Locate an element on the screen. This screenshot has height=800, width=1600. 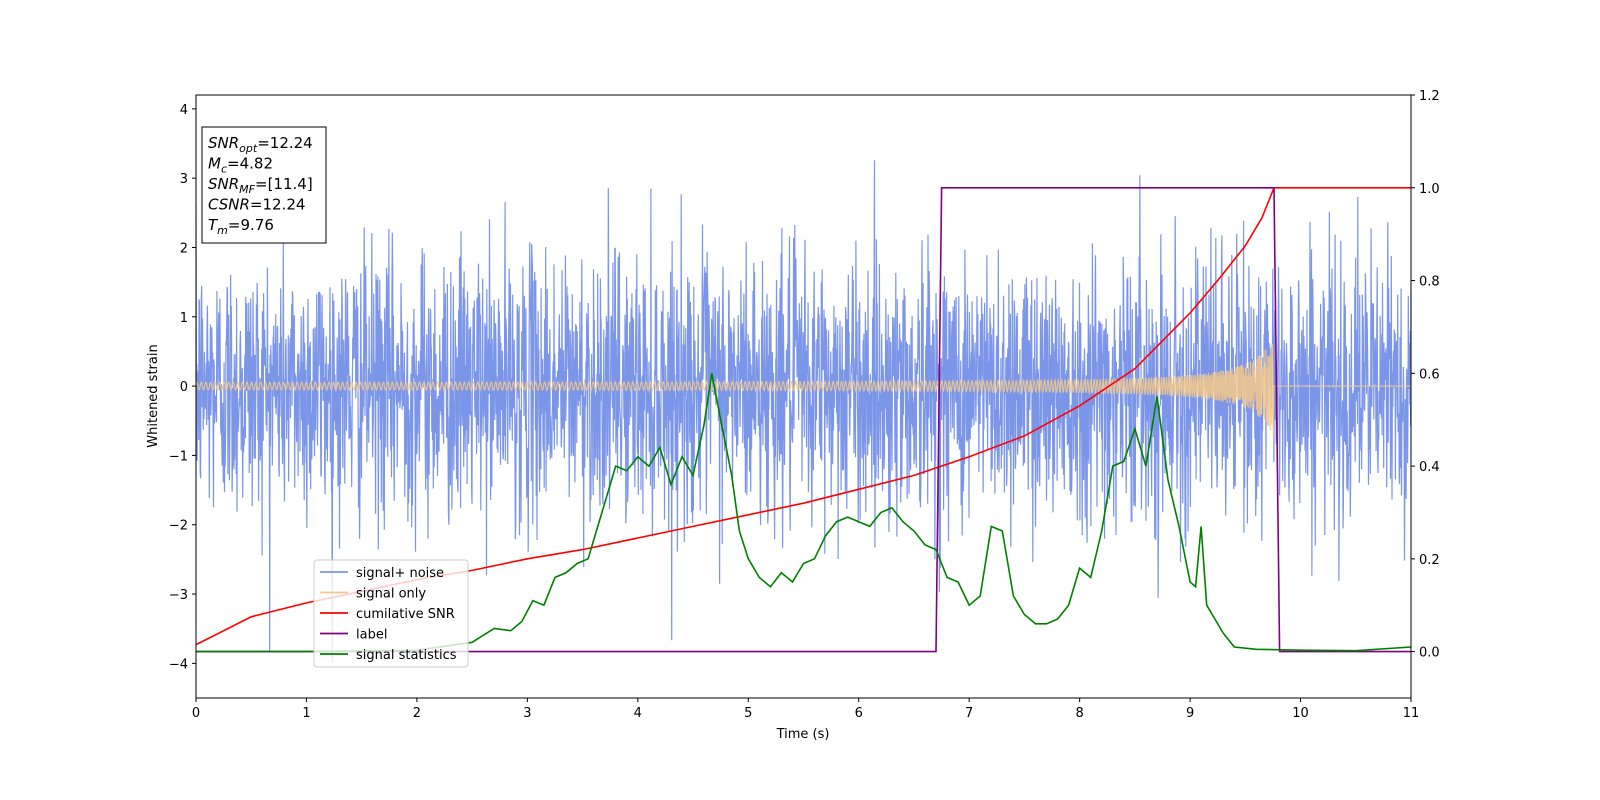
x-tick-label: 8 is located at coordinates (1079, 713).